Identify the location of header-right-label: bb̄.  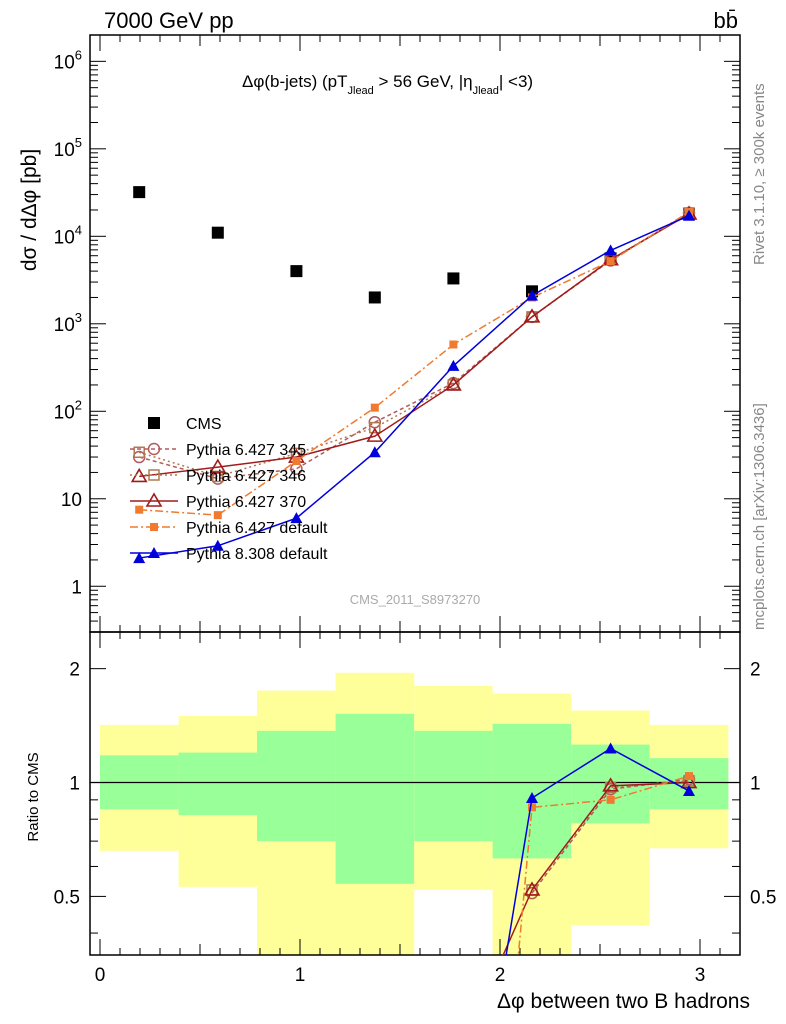
(726, 20).